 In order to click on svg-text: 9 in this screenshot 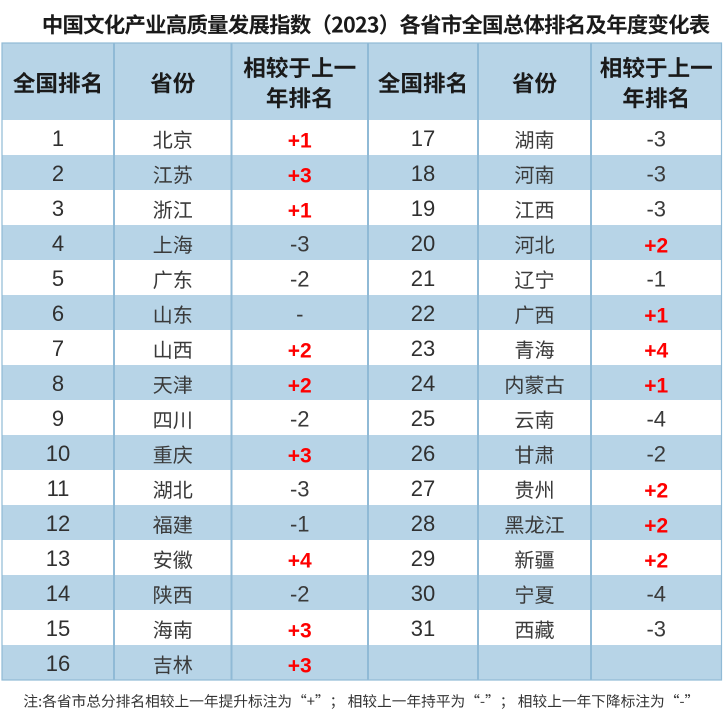, I will do `click(58, 418)`.